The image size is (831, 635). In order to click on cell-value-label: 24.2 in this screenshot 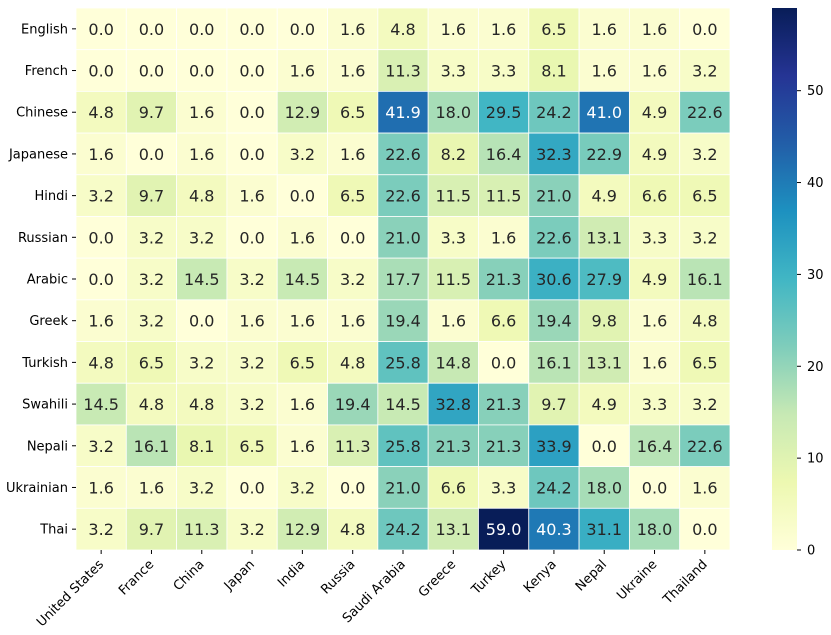, I will do `click(403, 529)`.